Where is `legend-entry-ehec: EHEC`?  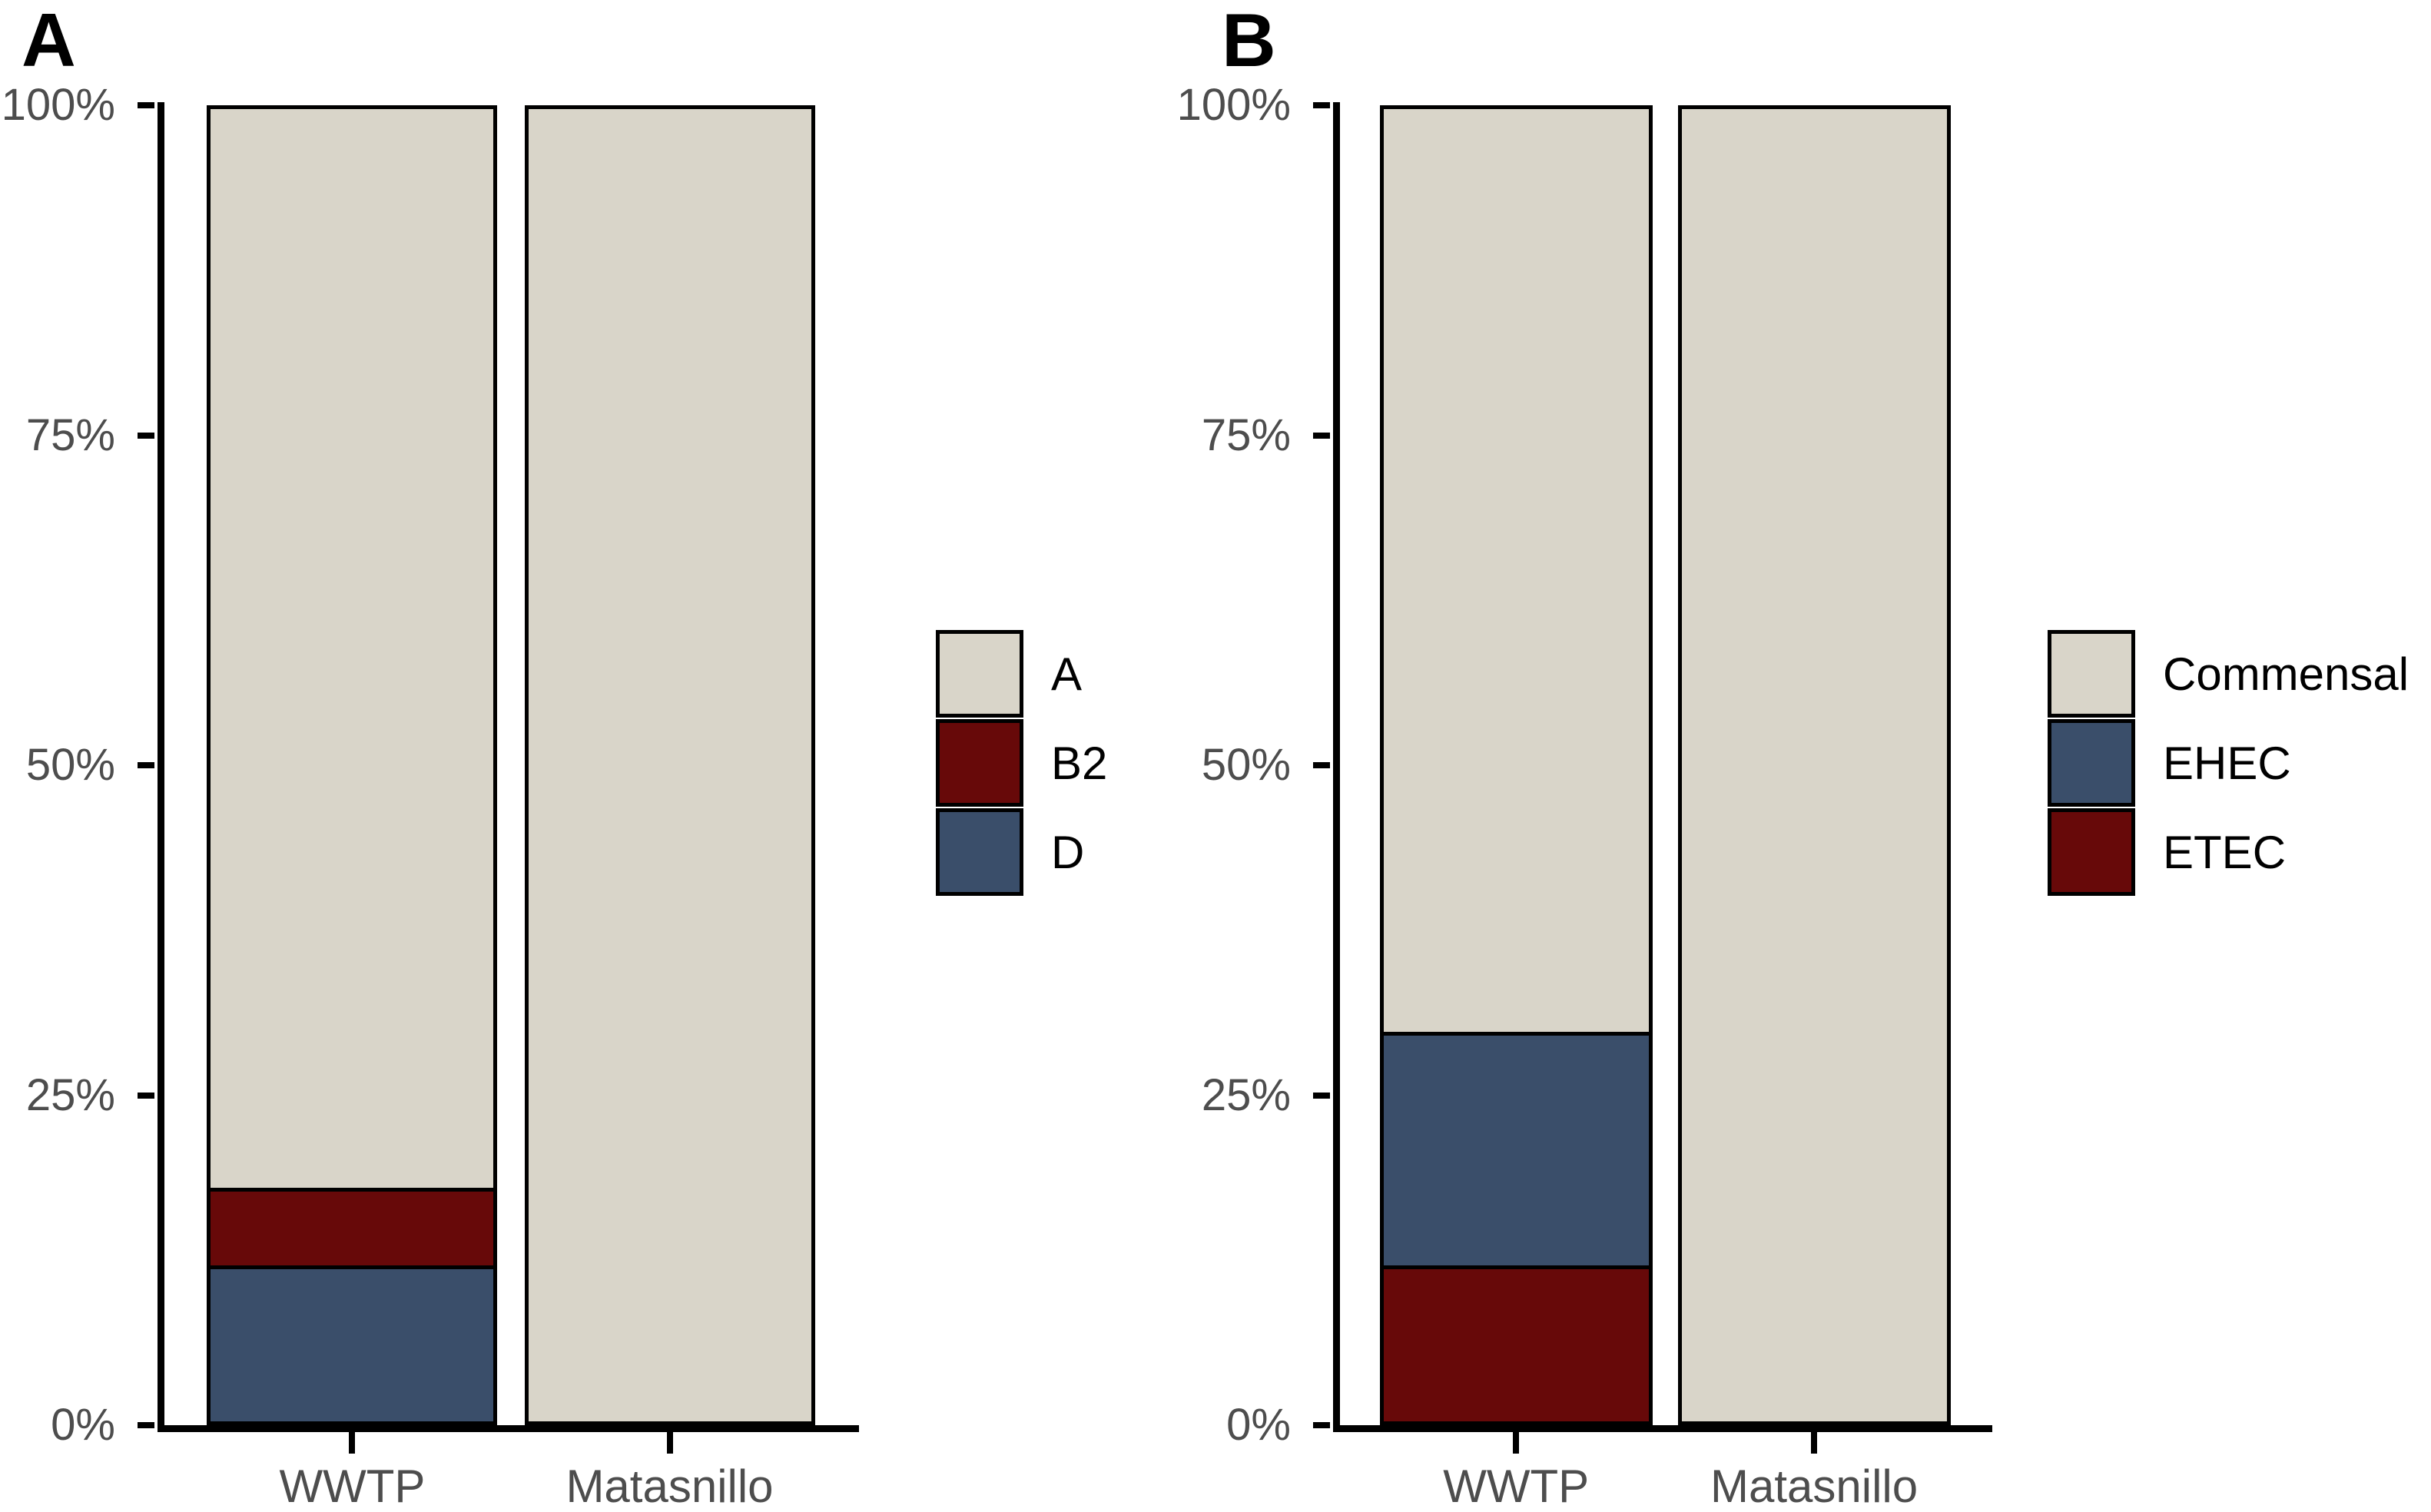
legend-entry-ehec: EHEC is located at coordinates (2228, 763).